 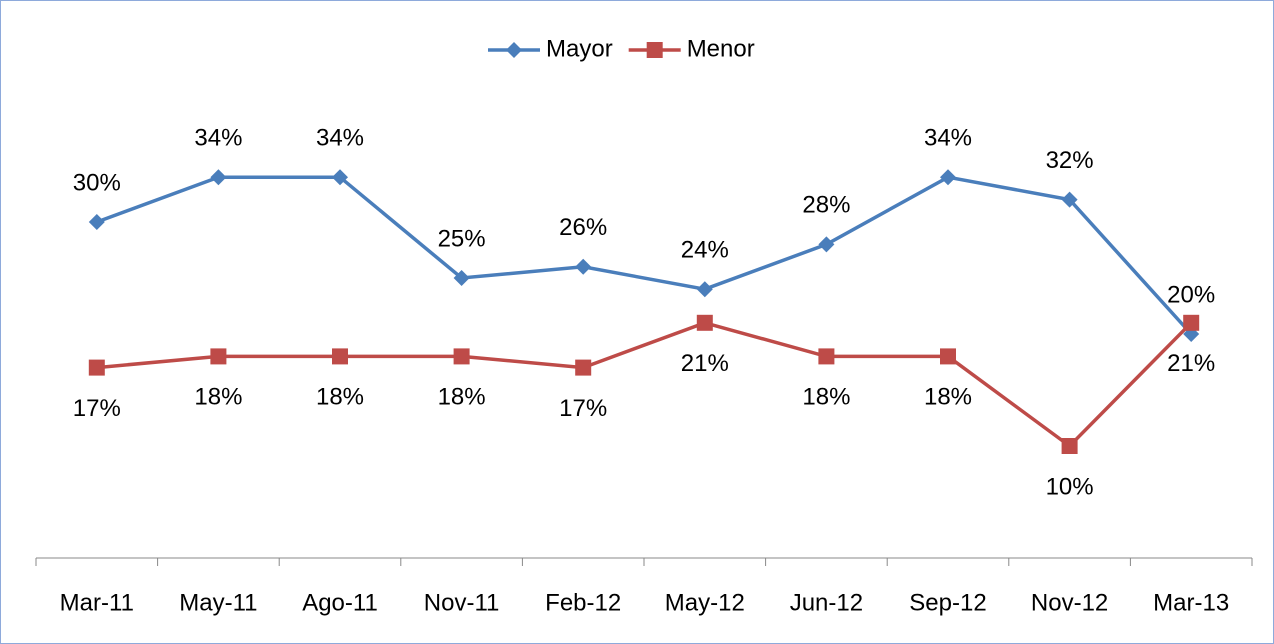 I want to click on x-tick-label: Feb-12, so click(x=583, y=602).